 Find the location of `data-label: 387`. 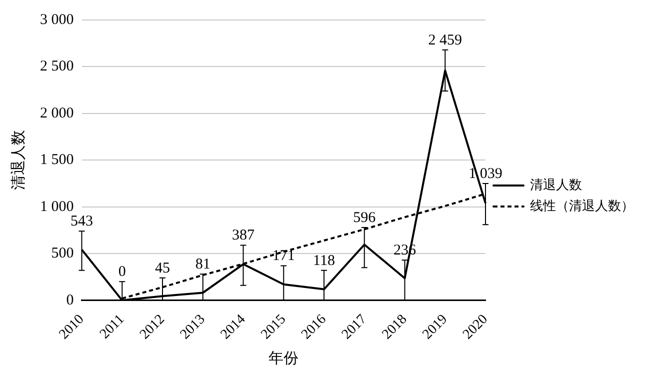

data-label: 387 is located at coordinates (243, 236).